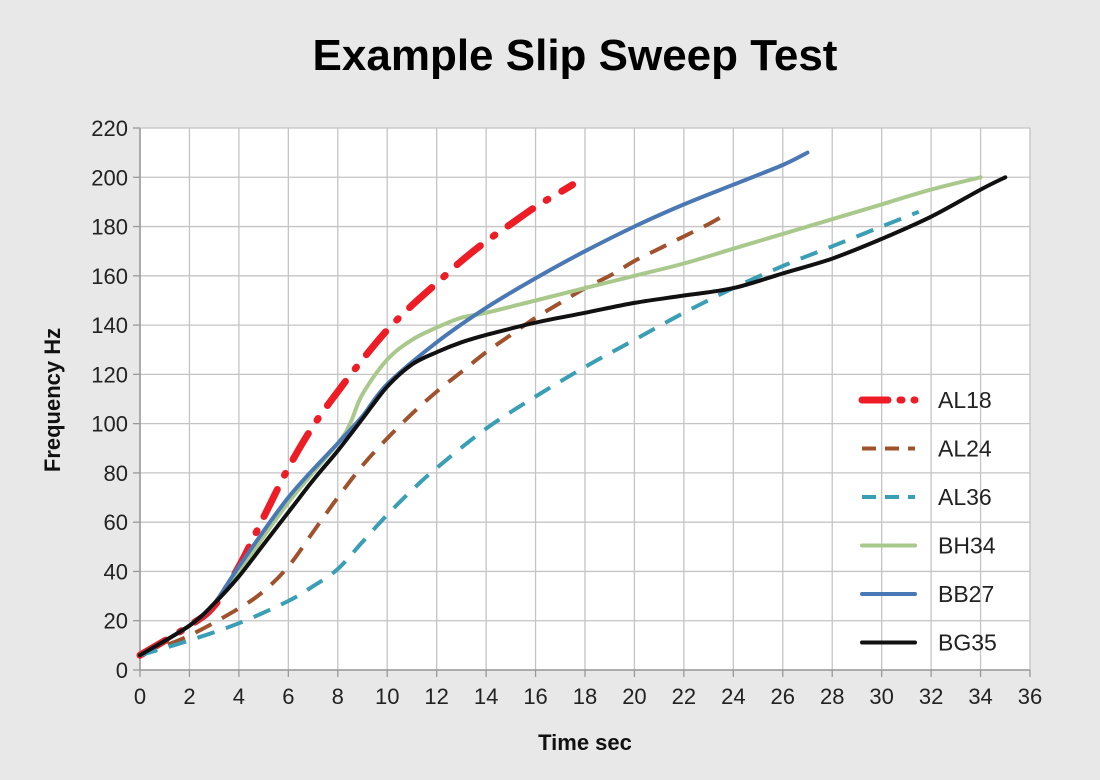 Image resolution: width=1100 pixels, height=780 pixels. I want to click on y-tick-label: 0, so click(122, 670).